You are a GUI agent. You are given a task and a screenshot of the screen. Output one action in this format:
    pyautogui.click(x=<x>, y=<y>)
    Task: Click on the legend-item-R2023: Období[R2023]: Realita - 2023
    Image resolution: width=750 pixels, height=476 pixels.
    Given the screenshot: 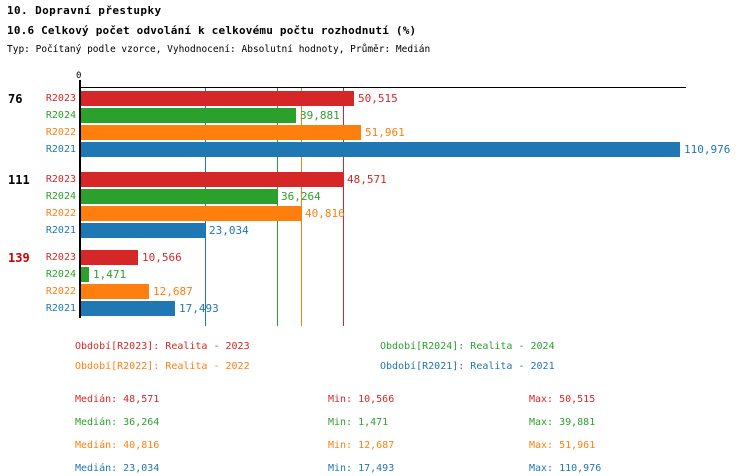 What is the action you would take?
    pyautogui.click(x=162, y=346)
    